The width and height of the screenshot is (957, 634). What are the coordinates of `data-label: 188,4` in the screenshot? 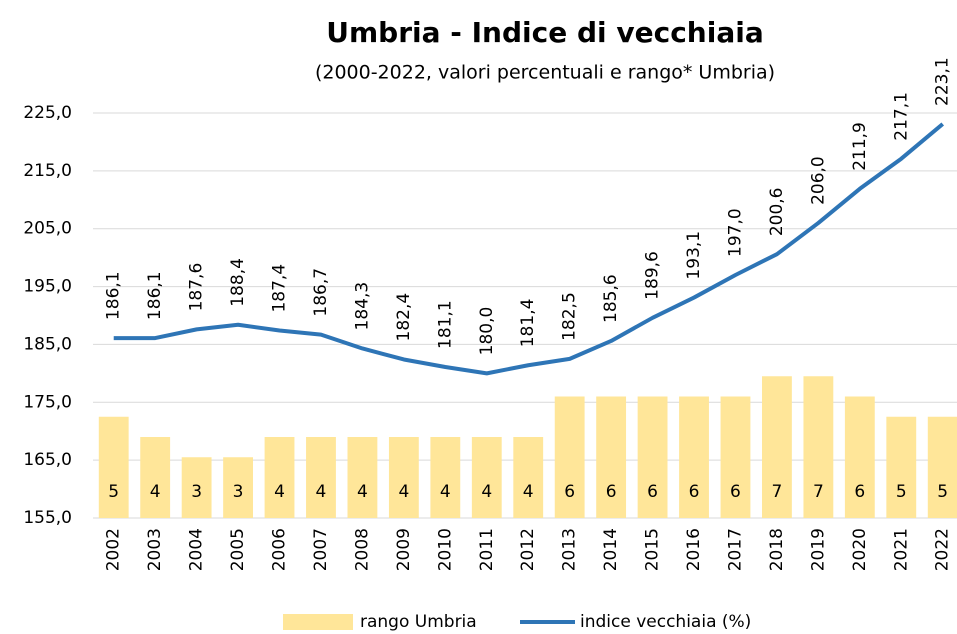 It's located at (238, 282).